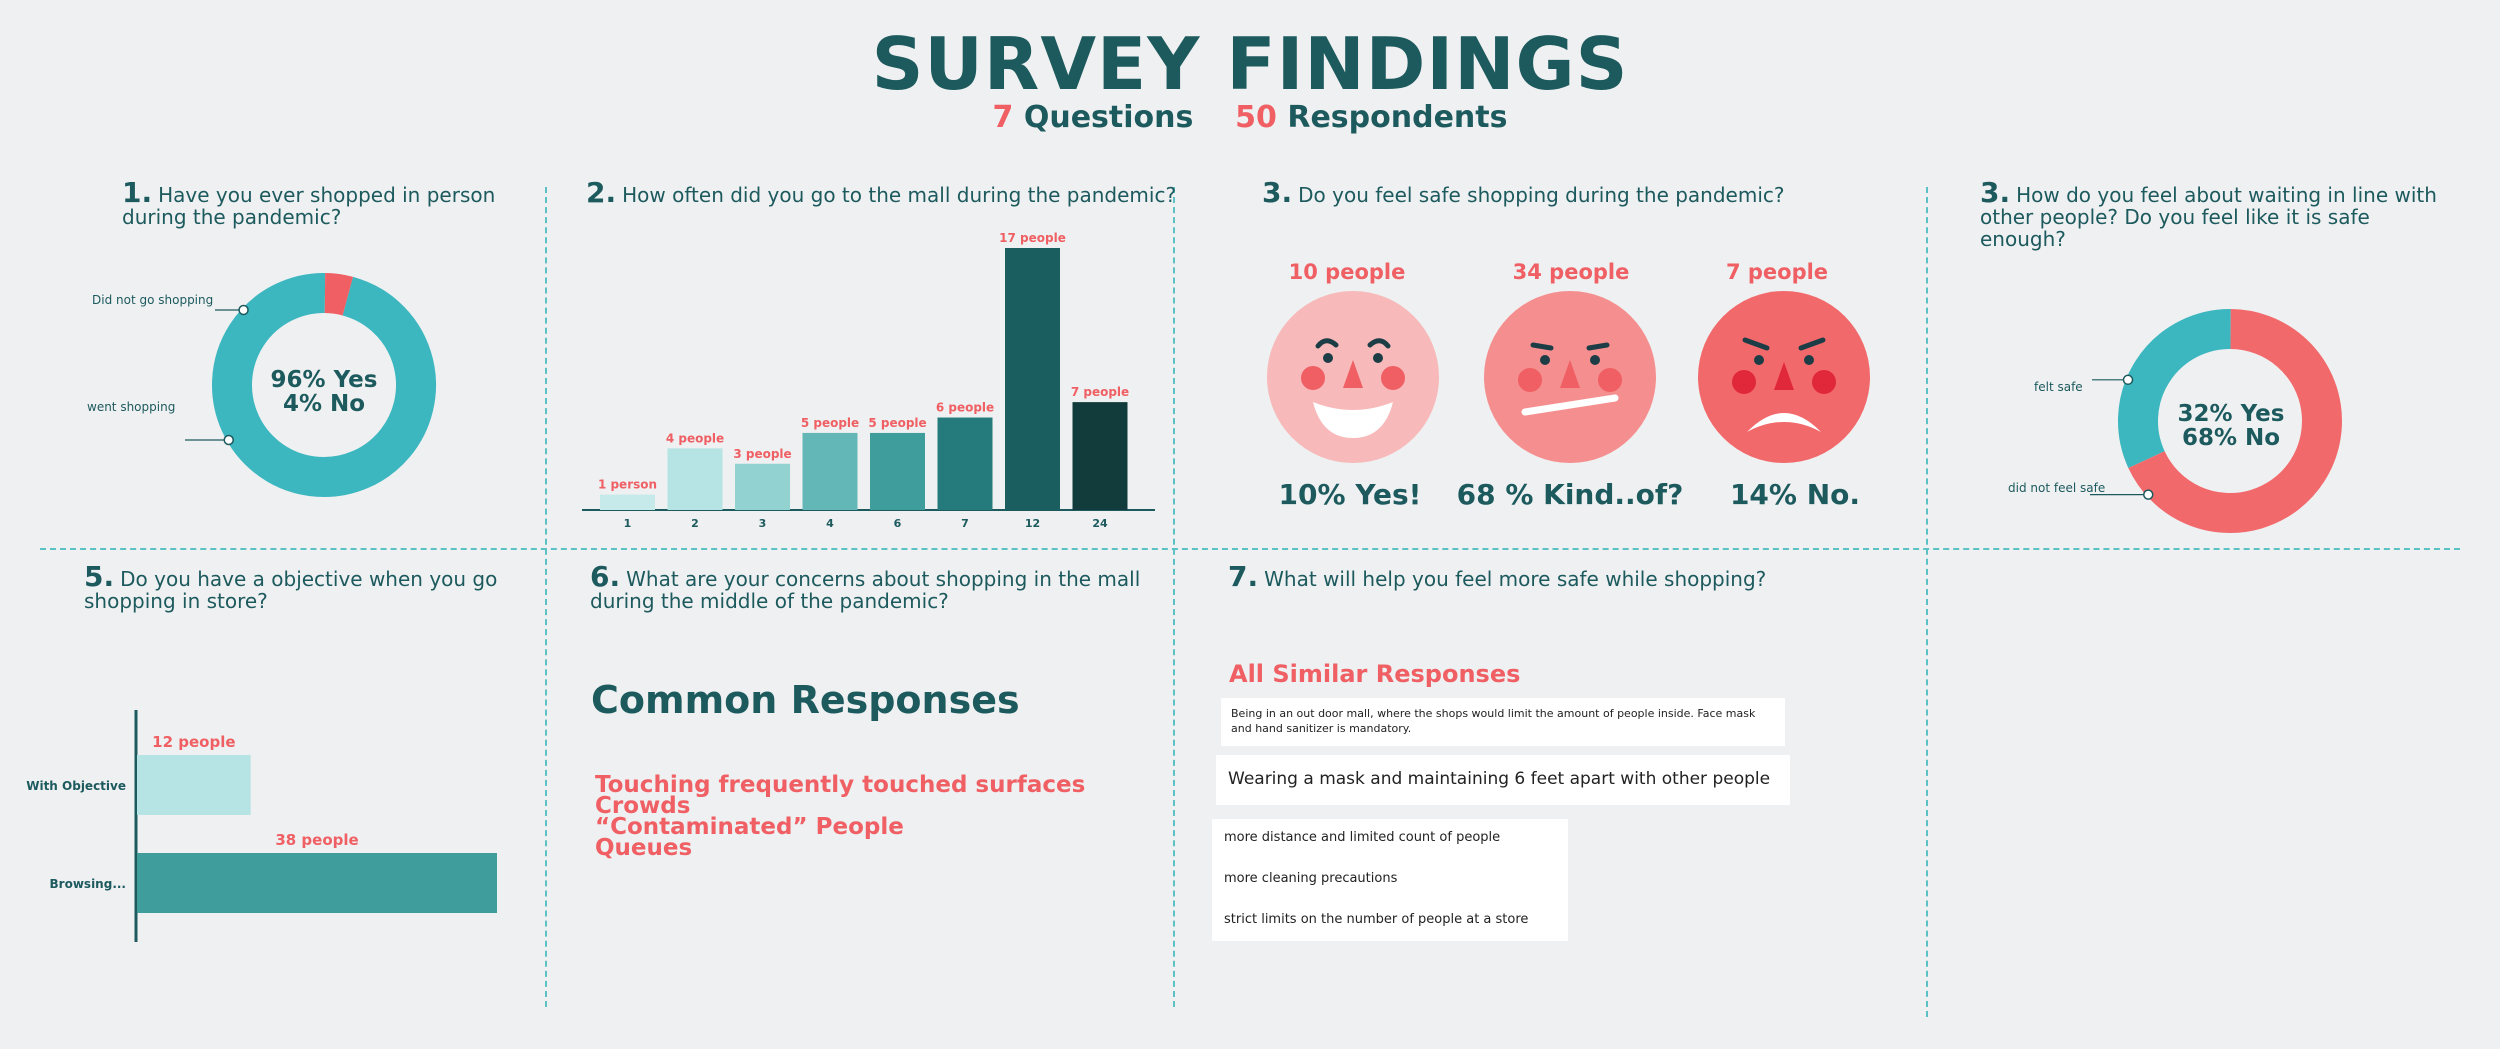 This screenshot has height=1049, width=2500. I want to click on q2-tick-2: 2, so click(695, 523).